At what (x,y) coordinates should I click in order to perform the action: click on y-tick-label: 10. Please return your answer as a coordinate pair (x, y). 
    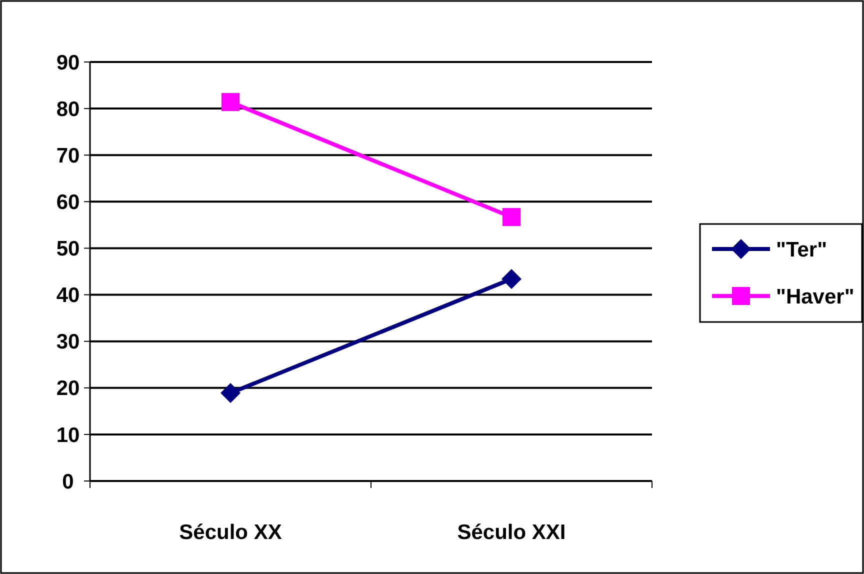
    Looking at the image, I should click on (68, 435).